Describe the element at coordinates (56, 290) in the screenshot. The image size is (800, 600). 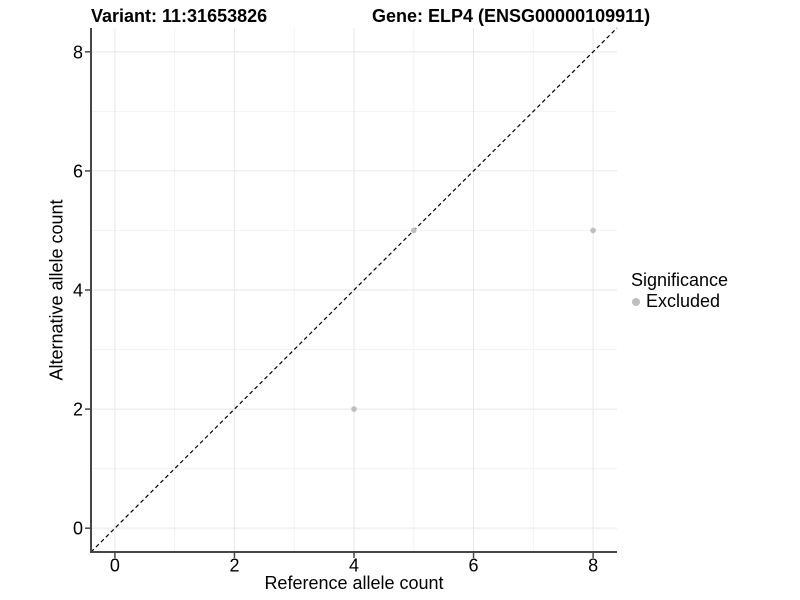
I see `y-axis-title: Alternative allele count` at that location.